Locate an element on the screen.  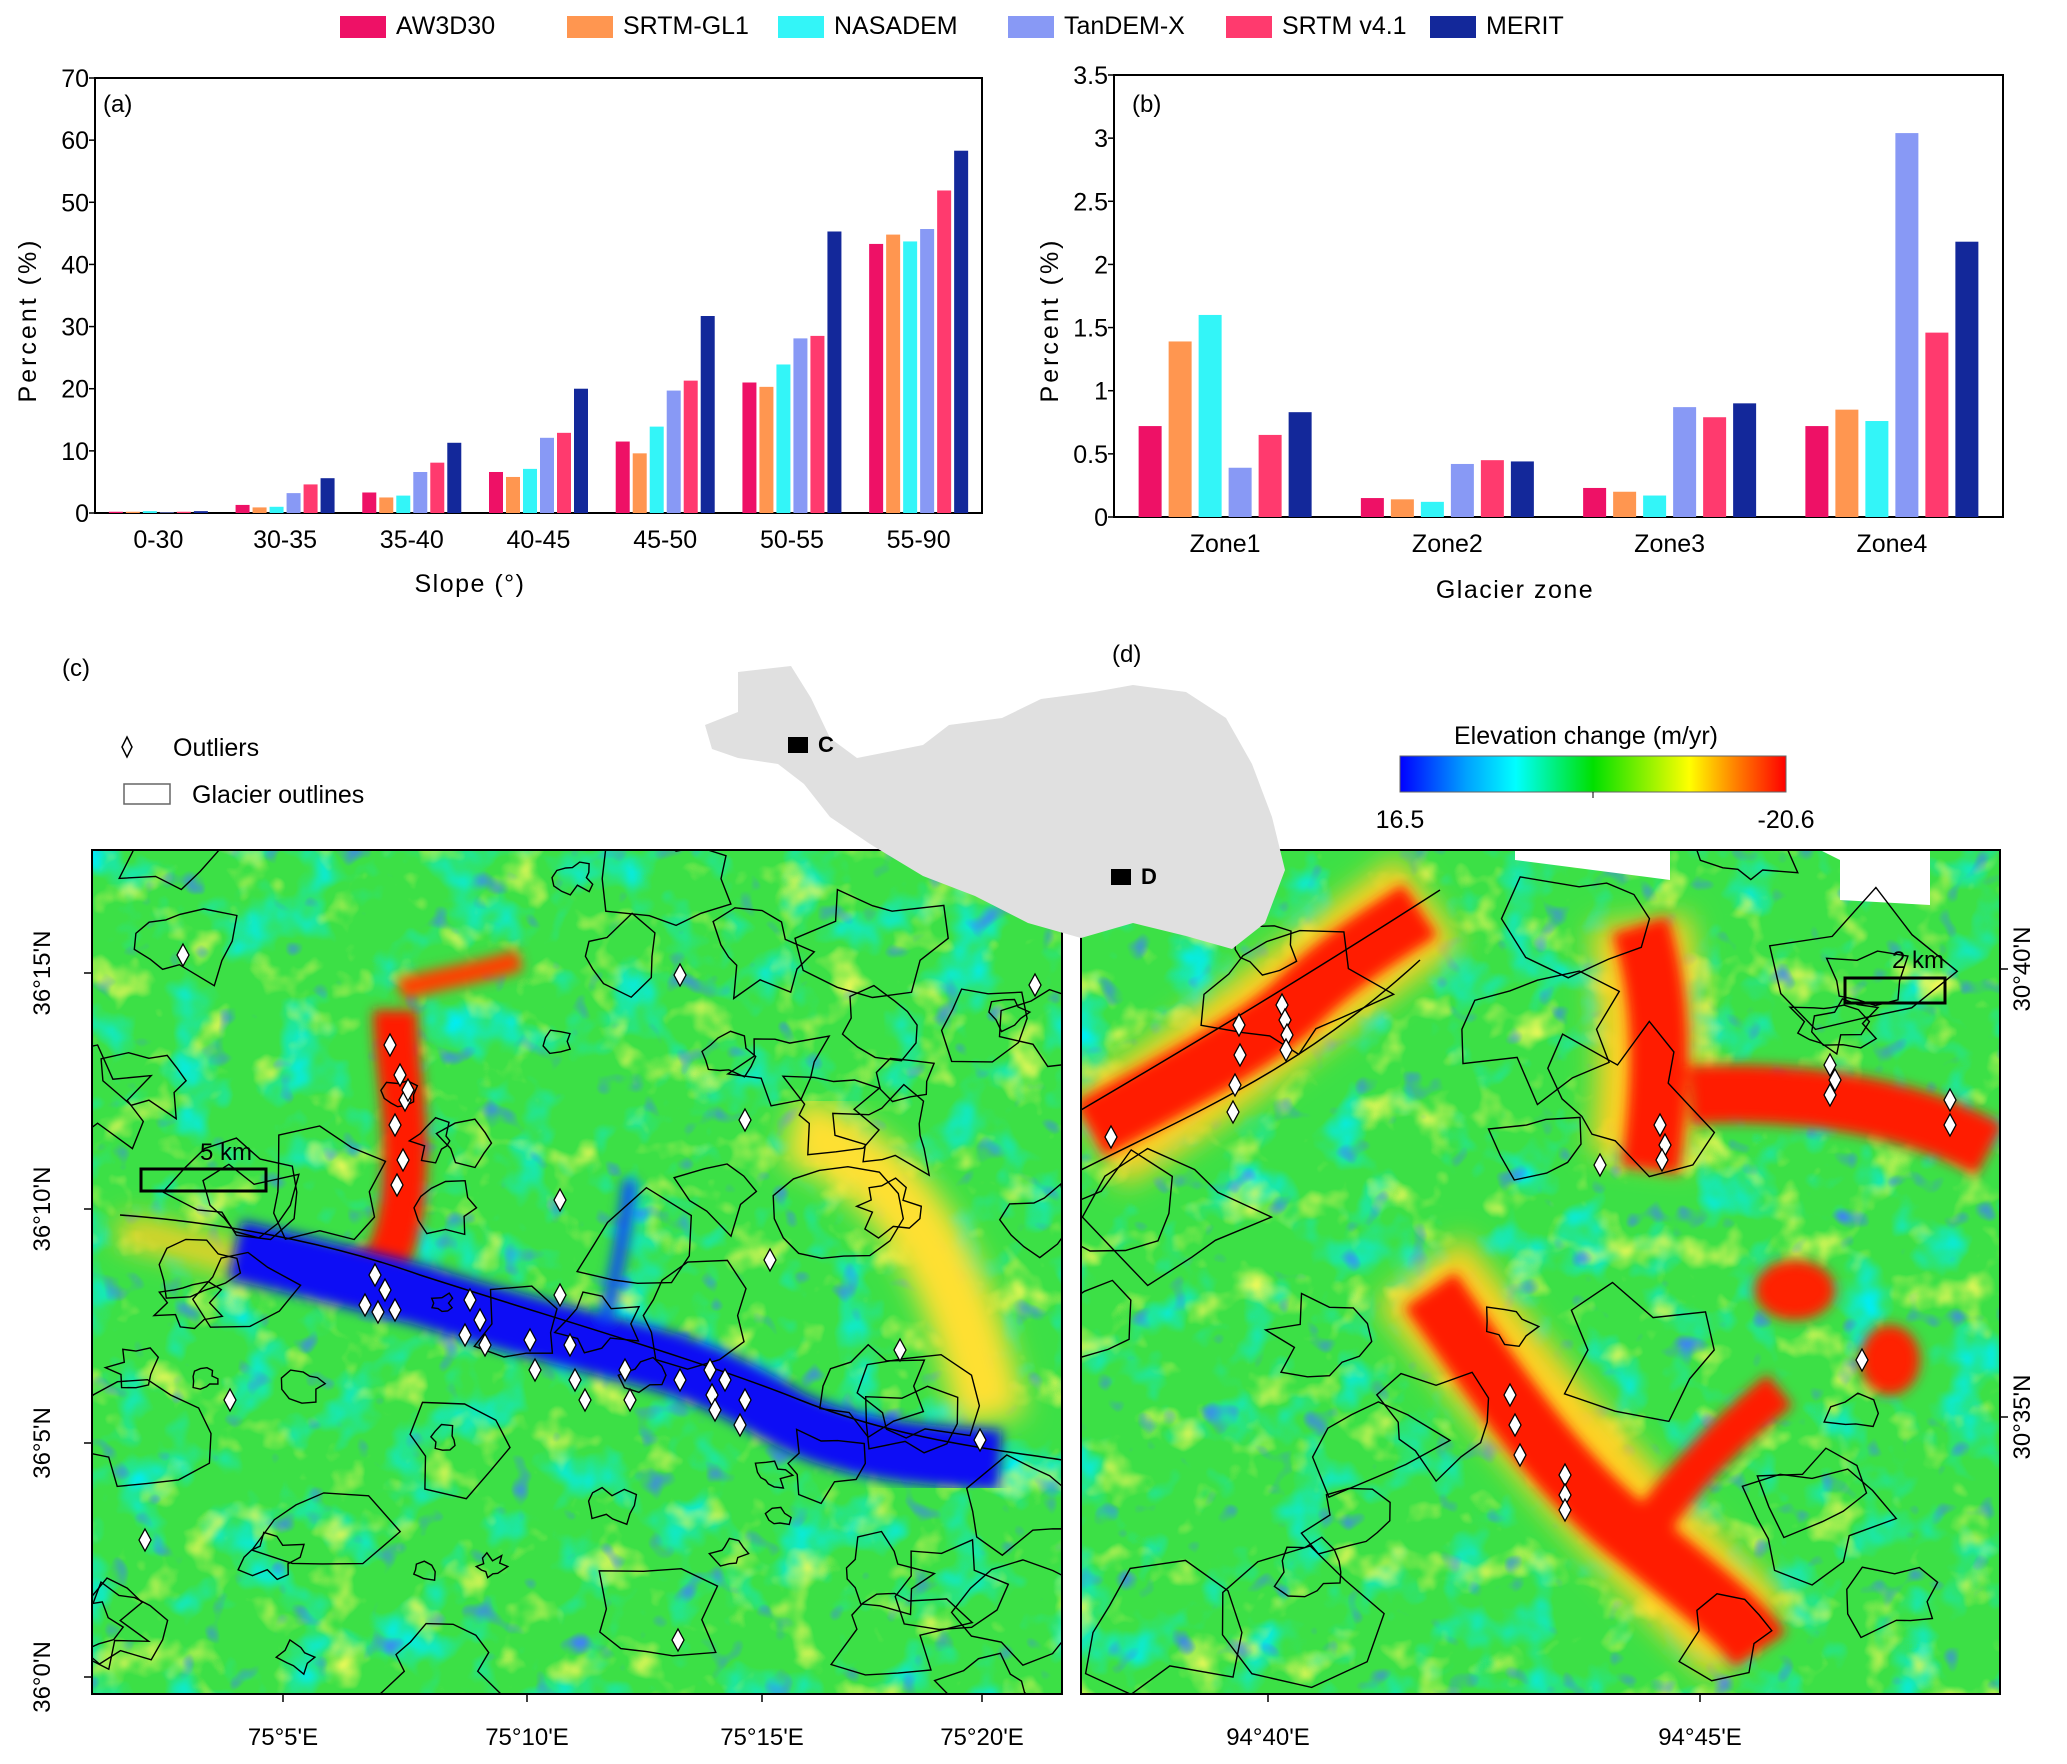
y-tick-label: 2.5 is located at coordinates (1090, 202).